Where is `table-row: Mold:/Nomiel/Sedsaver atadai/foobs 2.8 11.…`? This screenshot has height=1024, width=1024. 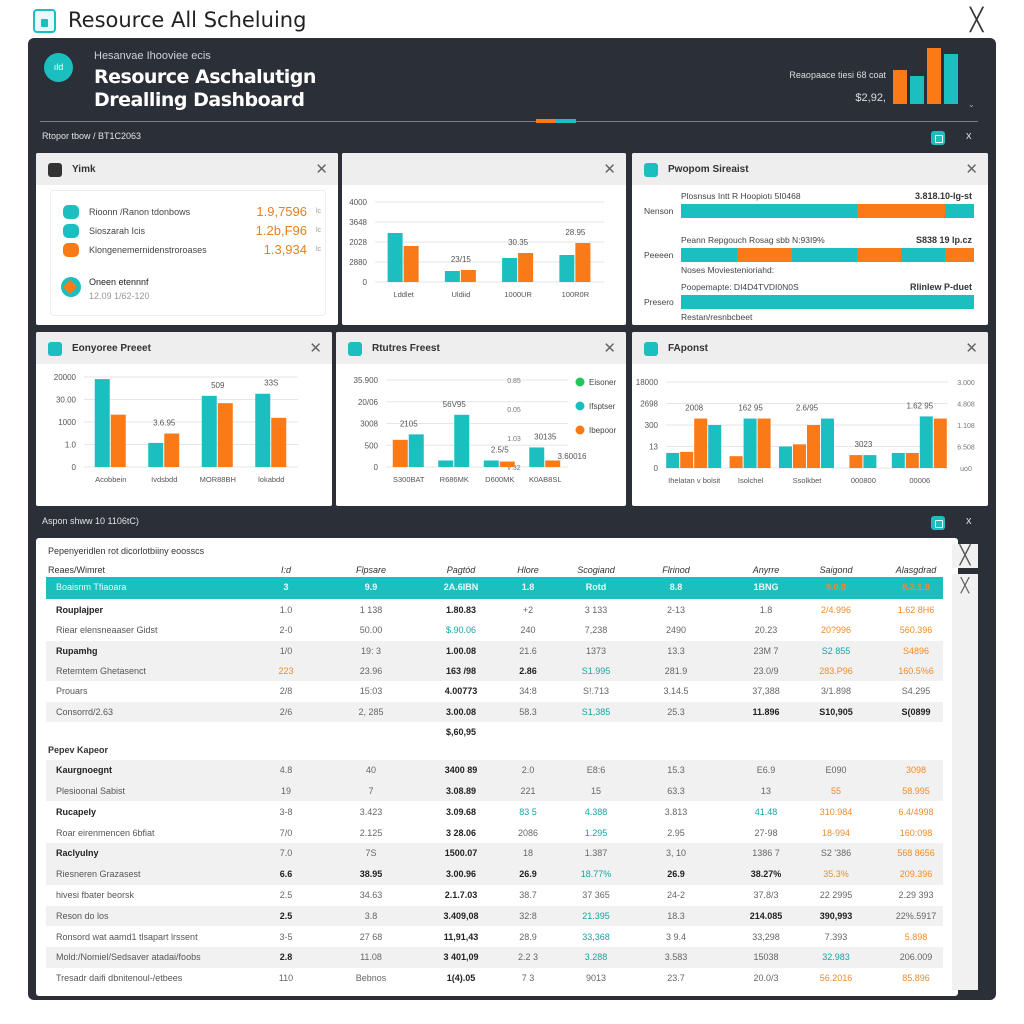 table-row: Mold:/Nomiel/Sedsaver atadai/foobs 2.8 11.… is located at coordinates (494, 957).